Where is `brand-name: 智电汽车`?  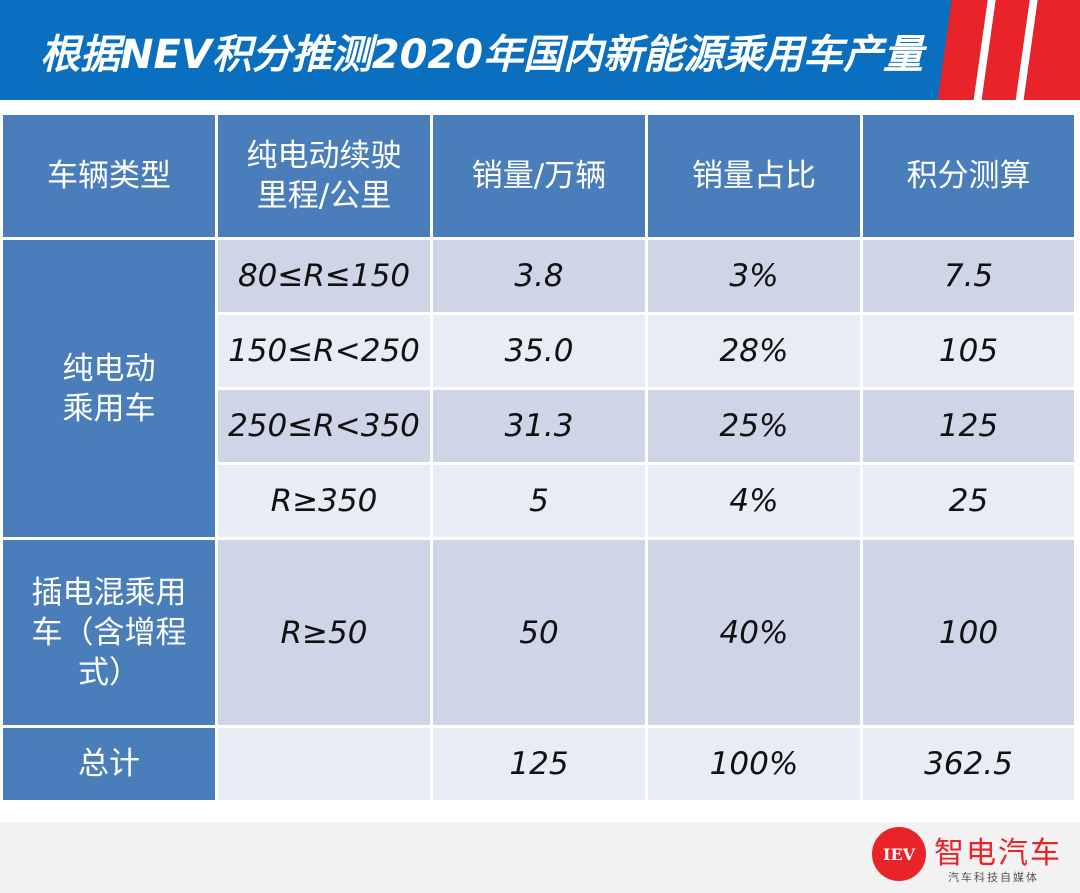
brand-name: 智电汽车 is located at coordinates (998, 853).